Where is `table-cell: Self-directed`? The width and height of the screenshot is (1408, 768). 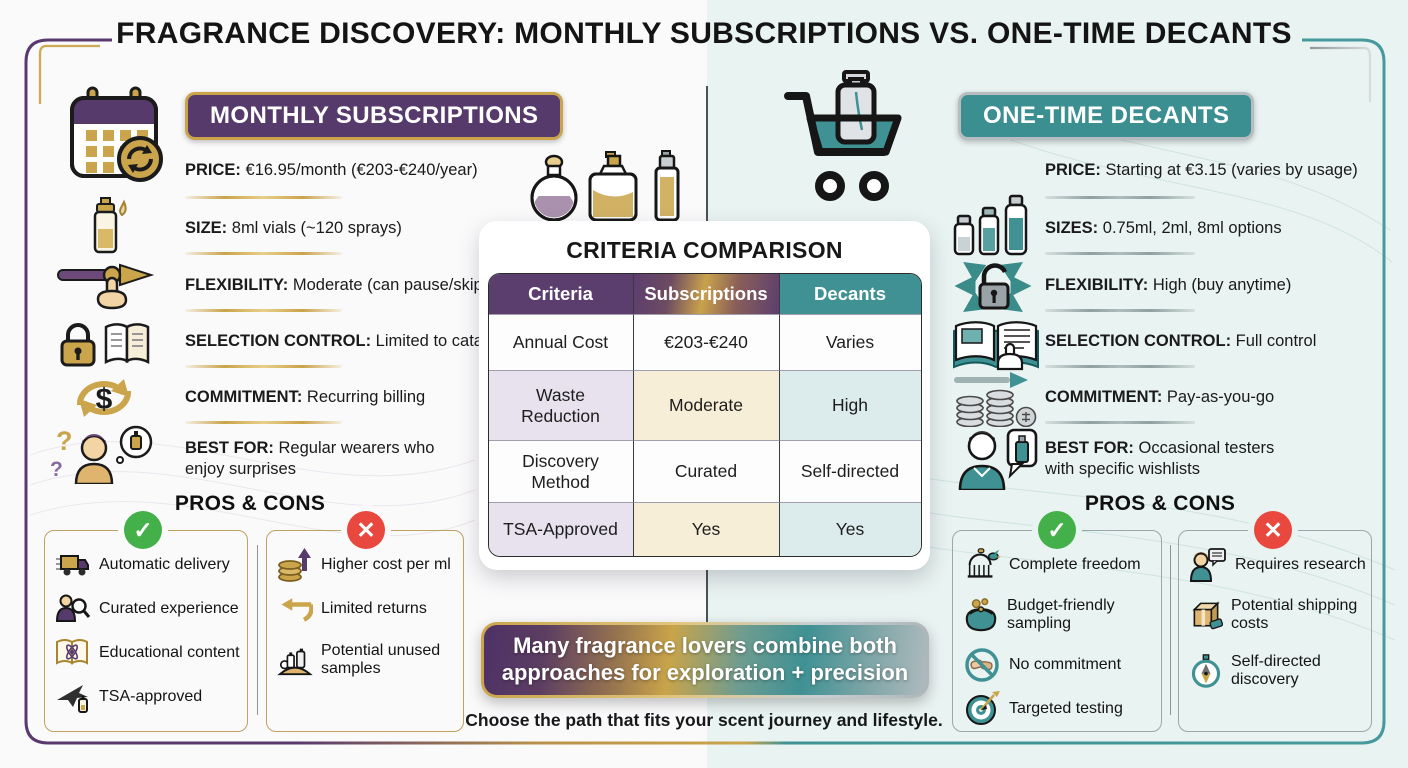 table-cell: Self-directed is located at coordinates (849, 471).